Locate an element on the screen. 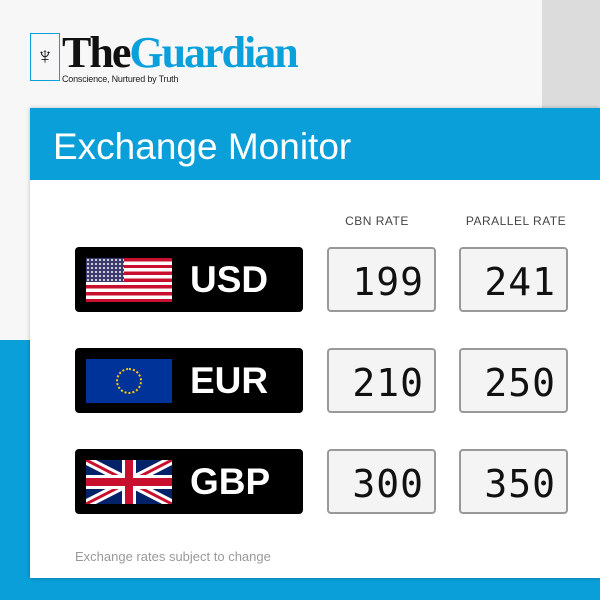 Image resolution: width=600 pixels, height=600 pixels. parallel-rate-usd: 241 is located at coordinates (513, 279).